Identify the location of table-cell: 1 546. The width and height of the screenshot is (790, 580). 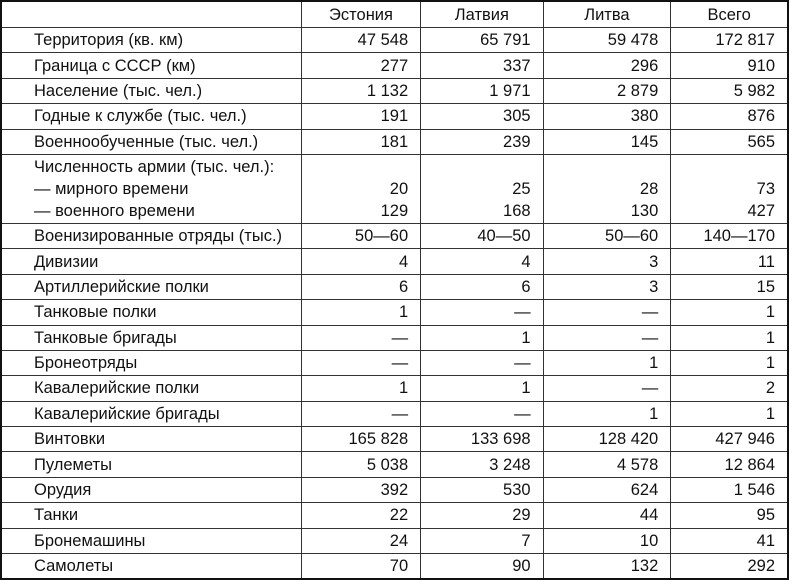
(729, 490).